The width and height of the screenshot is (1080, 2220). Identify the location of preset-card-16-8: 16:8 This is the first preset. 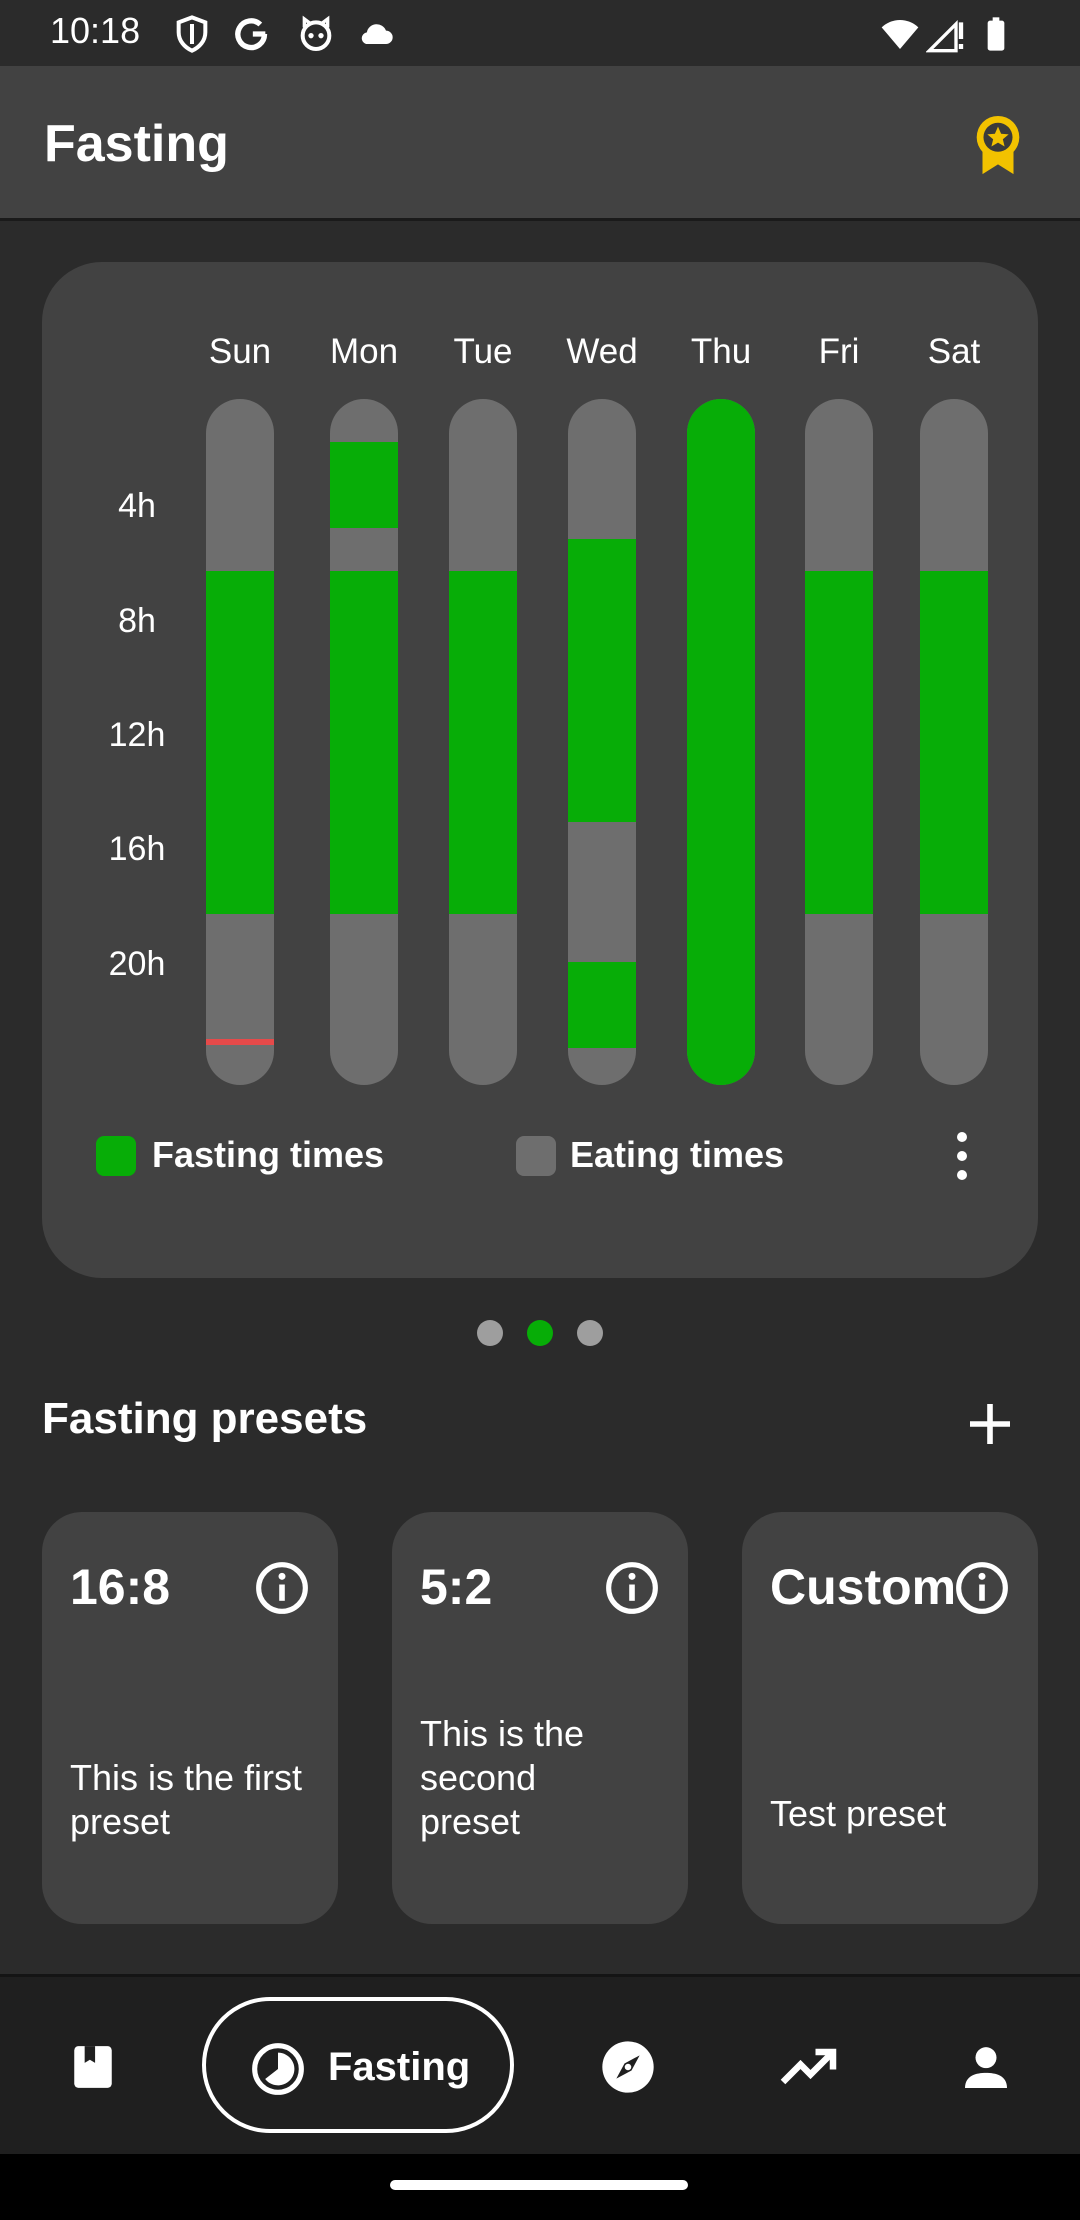
(190, 1718).